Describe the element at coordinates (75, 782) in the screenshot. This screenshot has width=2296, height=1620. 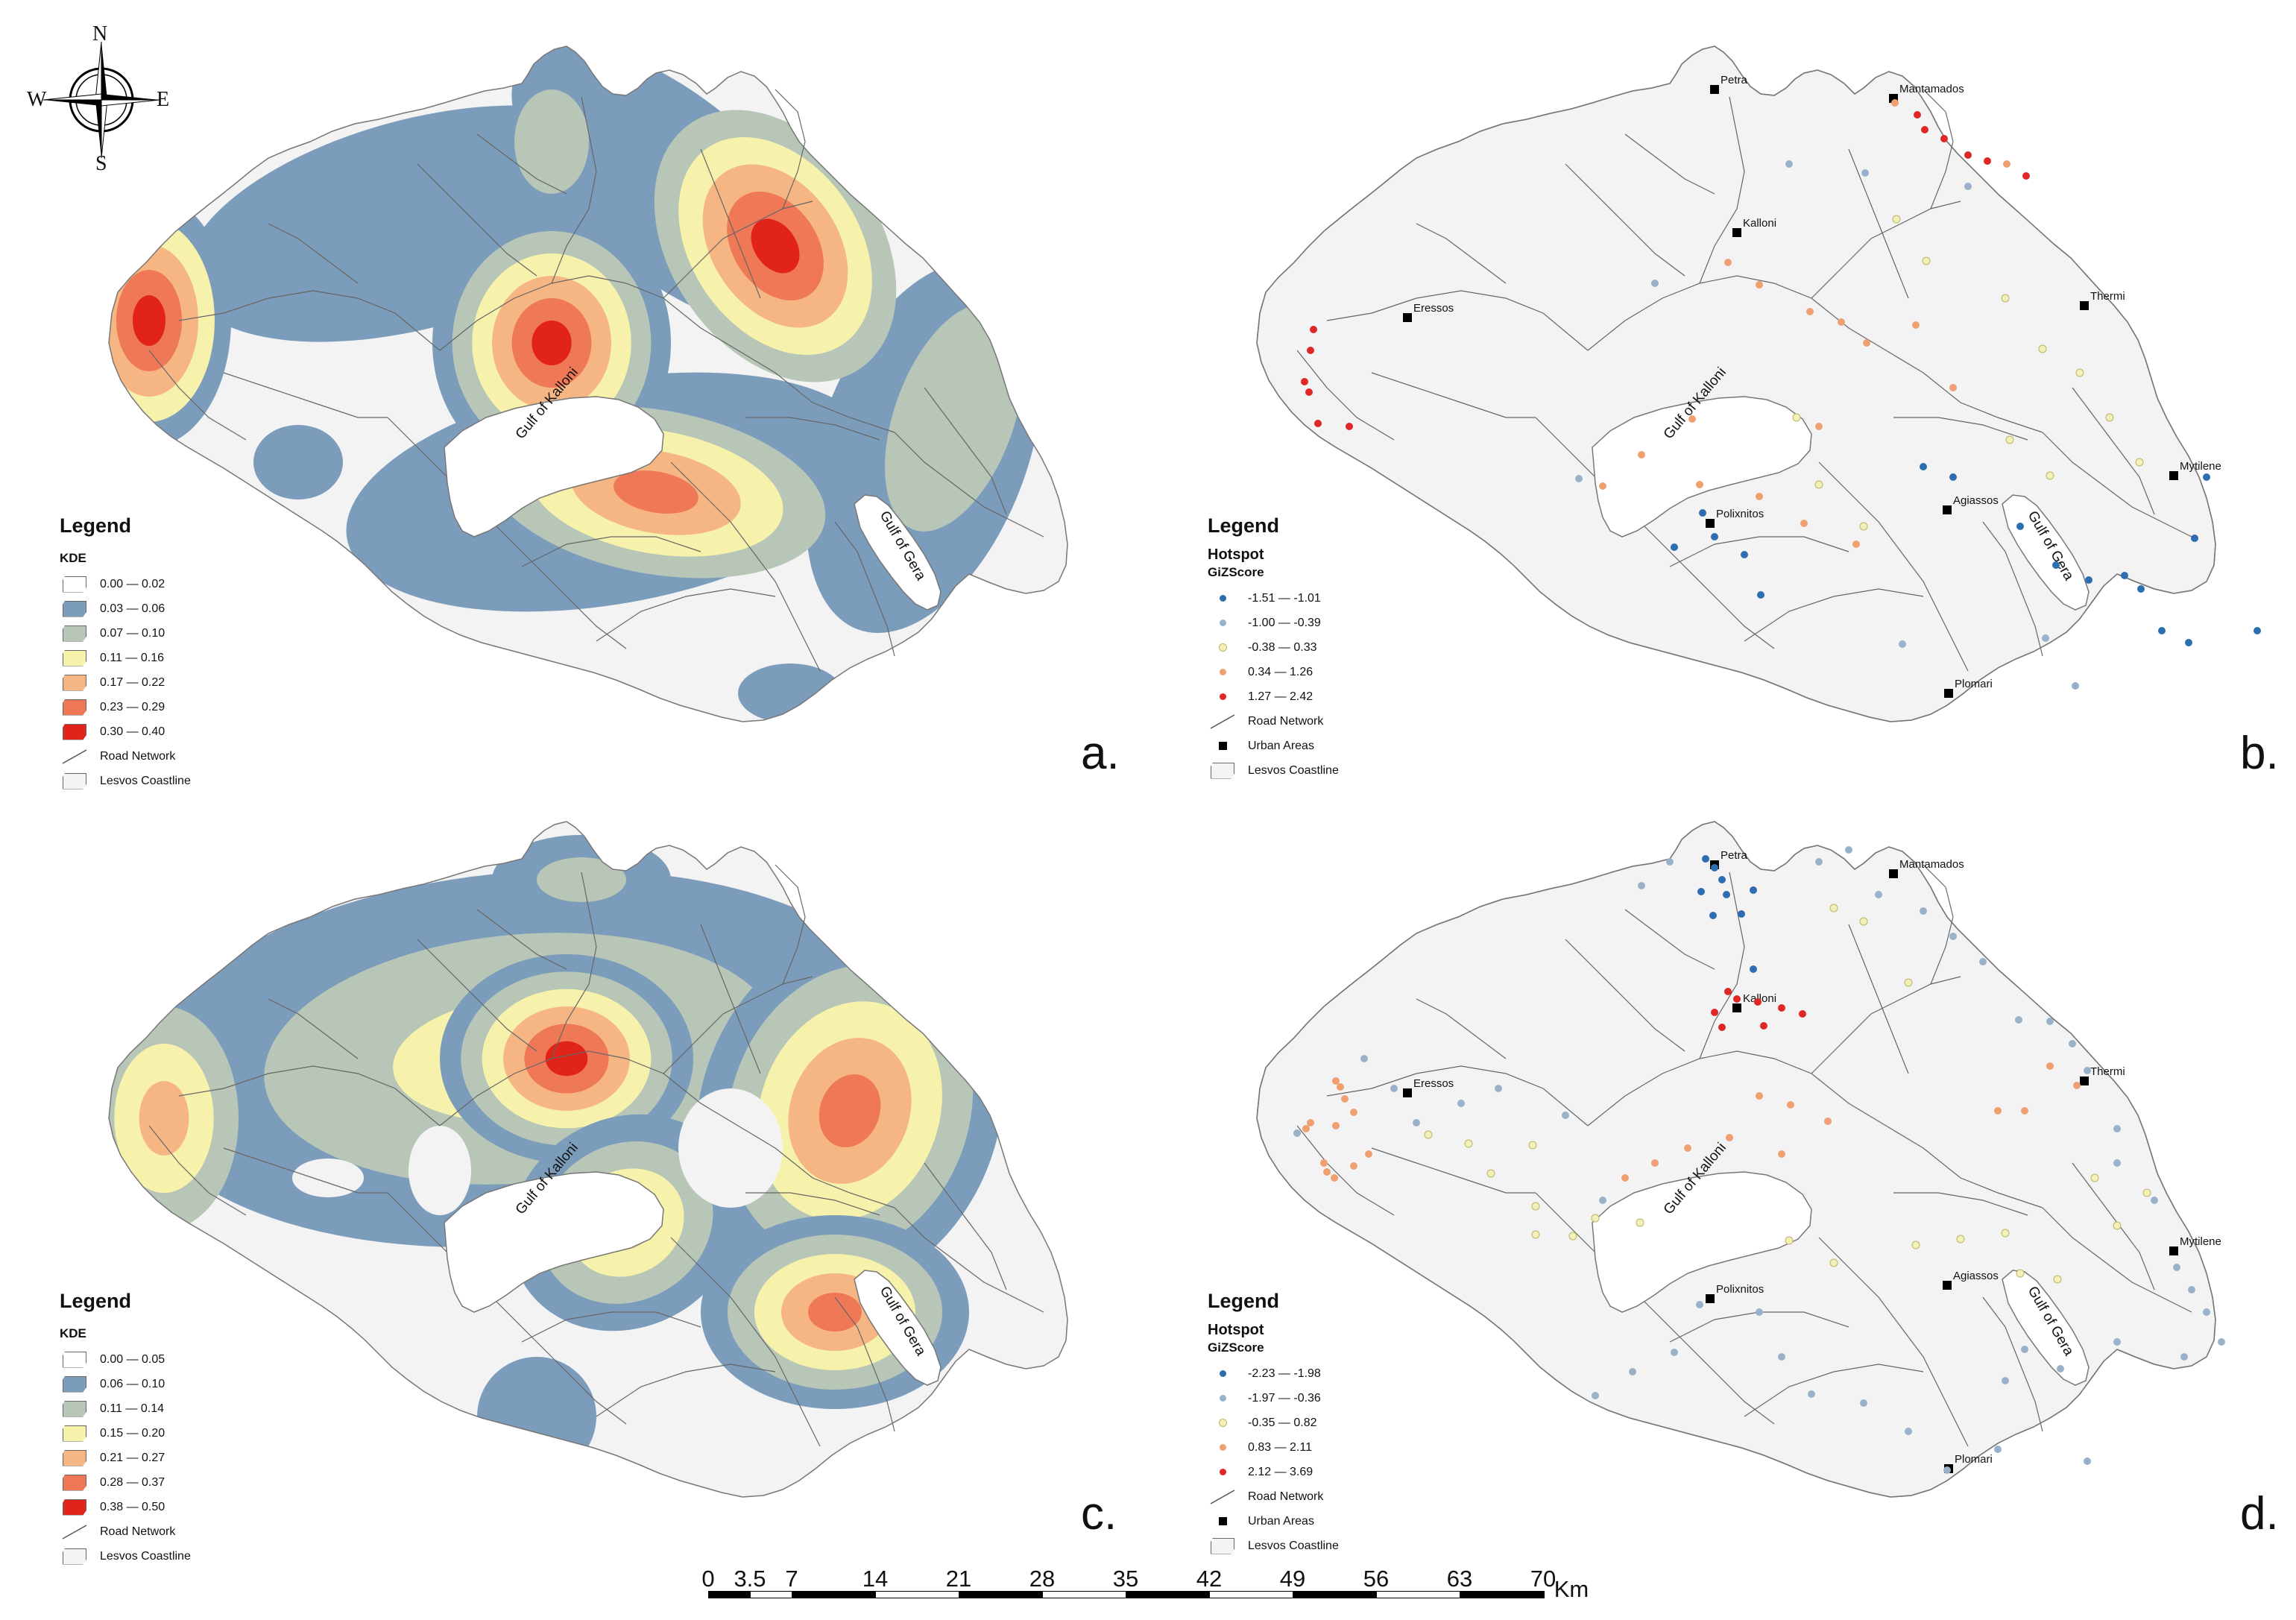
I see `coast-symbol-icon` at that location.